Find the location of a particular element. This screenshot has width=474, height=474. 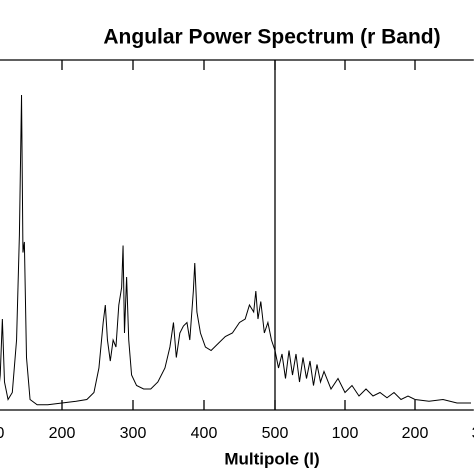

spectrum-line is located at coordinates (372, 377).